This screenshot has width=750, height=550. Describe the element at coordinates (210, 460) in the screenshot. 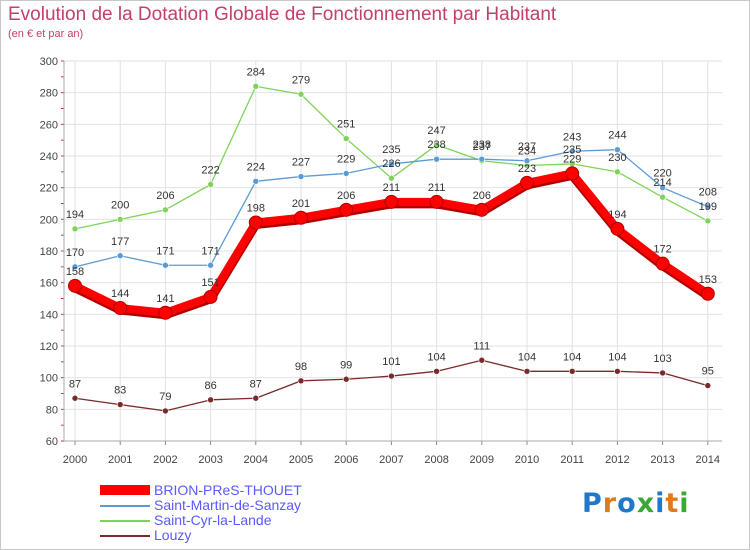

I see `x-tick-label: 2003` at that location.